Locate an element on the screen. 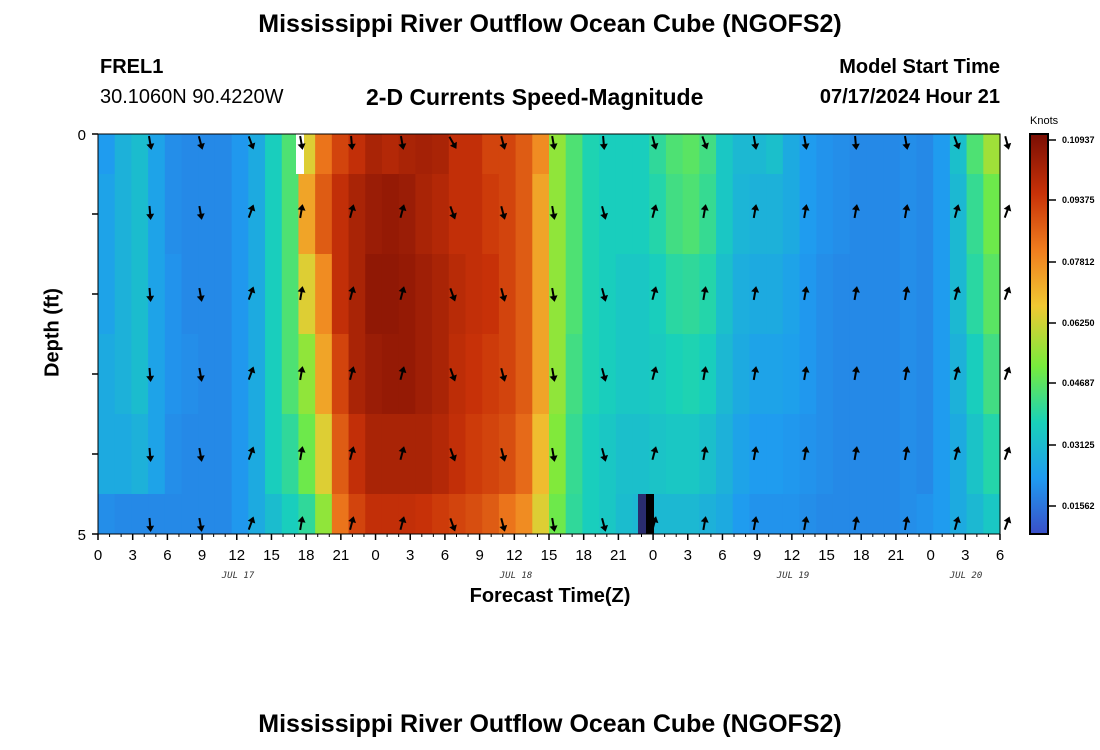  x-tick-label: 21 is located at coordinates (341, 555).